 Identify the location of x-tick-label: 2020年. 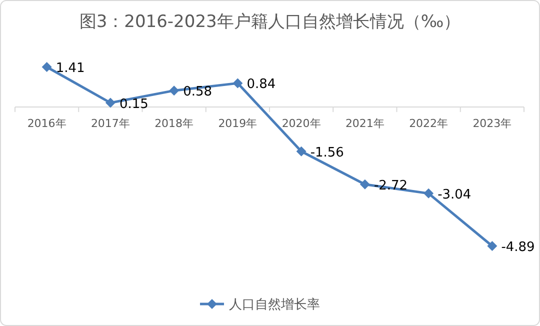
(301, 123).